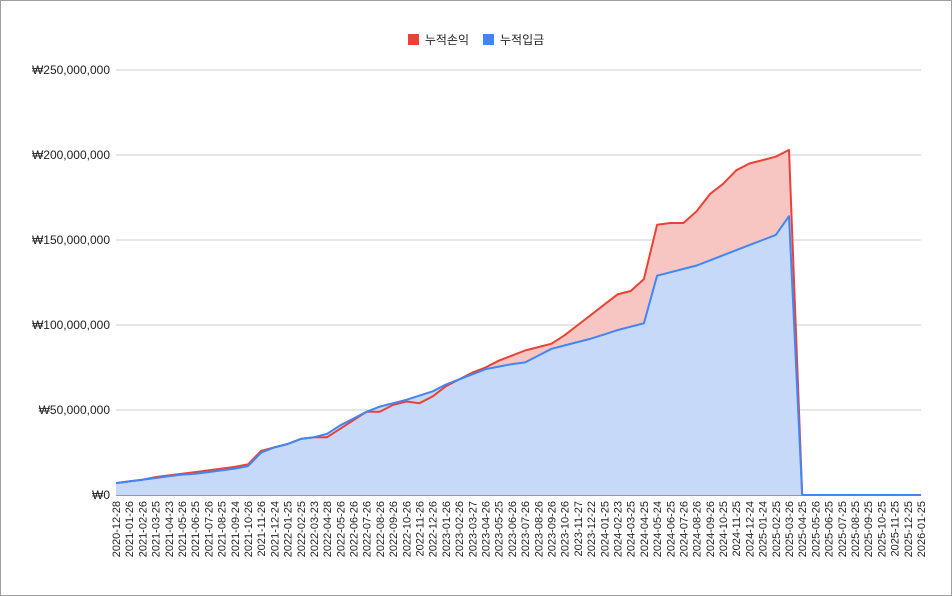 This screenshot has width=952, height=596. What do you see at coordinates (488, 39) in the screenshot?
I see `legend-swatch-deposit` at bounding box center [488, 39].